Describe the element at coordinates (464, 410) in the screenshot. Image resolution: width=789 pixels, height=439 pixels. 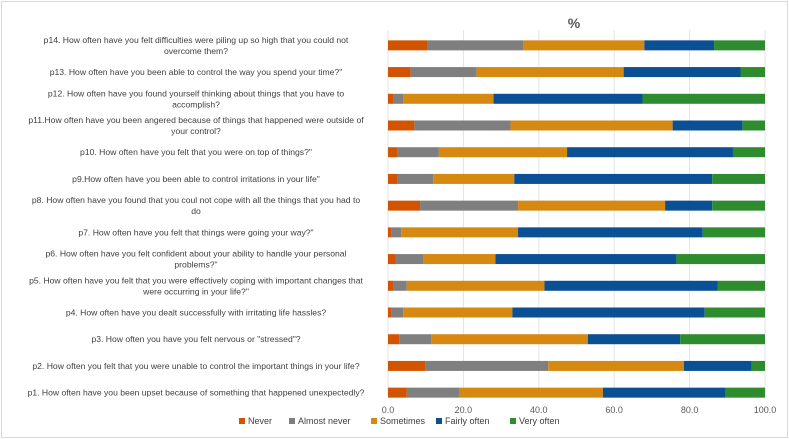
I see `x-tick-label: 20.0` at that location.